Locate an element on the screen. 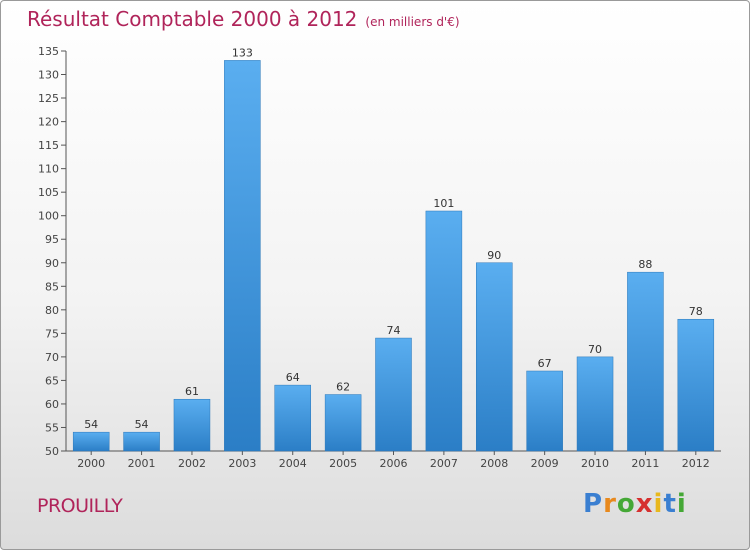  x-tick-label-2004: 2004 is located at coordinates (293, 463).